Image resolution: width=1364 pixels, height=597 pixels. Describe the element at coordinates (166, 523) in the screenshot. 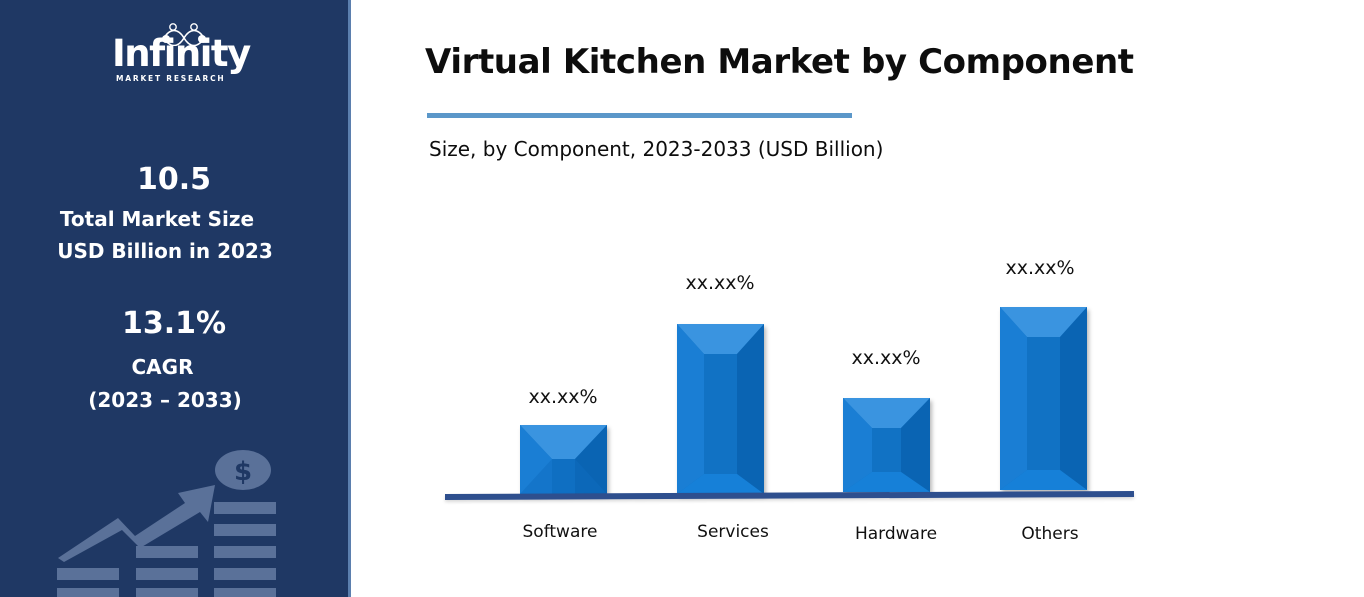

I see `growth-chart-icon: $` at that location.